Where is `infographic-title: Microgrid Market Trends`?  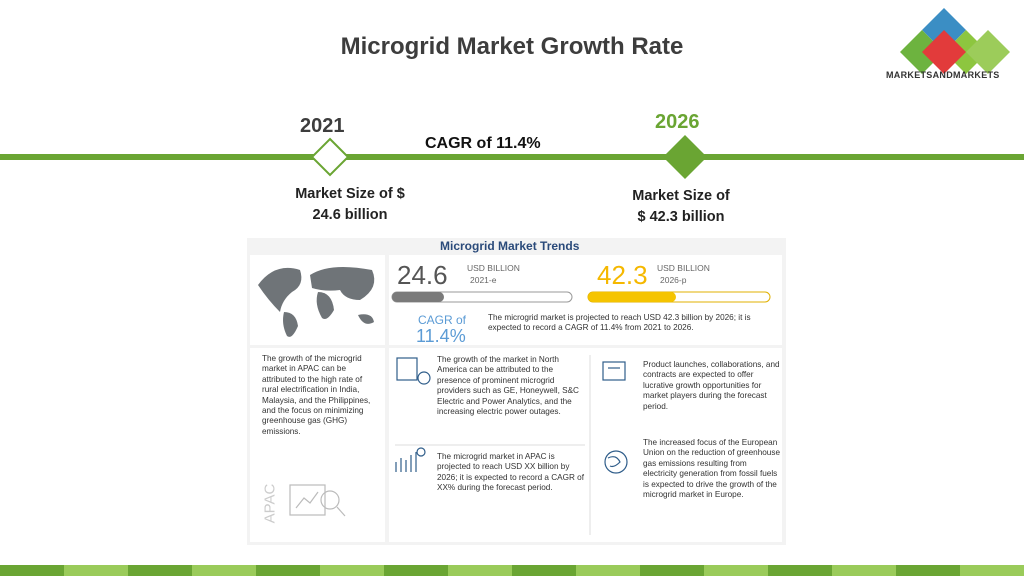
infographic-title: Microgrid Market Trends is located at coordinates (510, 246).